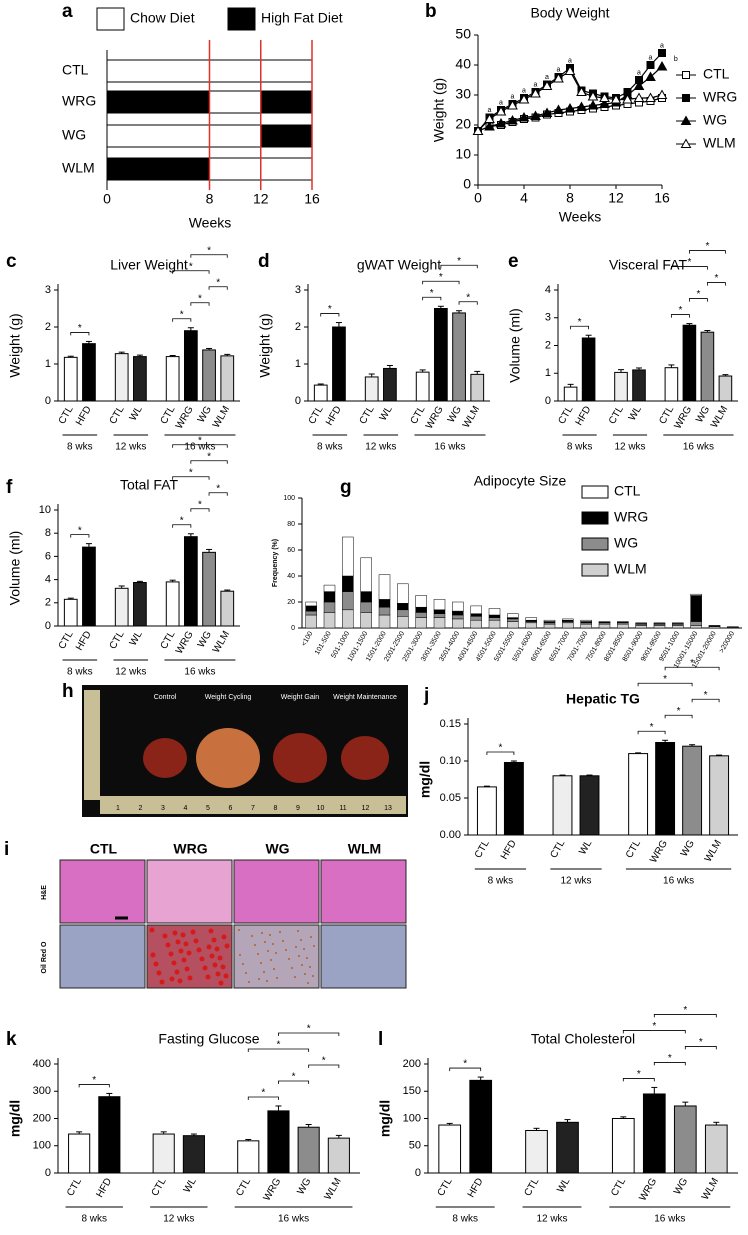 The image size is (748, 1235). I want to click on y-tick-label: 8, so click(48, 533).